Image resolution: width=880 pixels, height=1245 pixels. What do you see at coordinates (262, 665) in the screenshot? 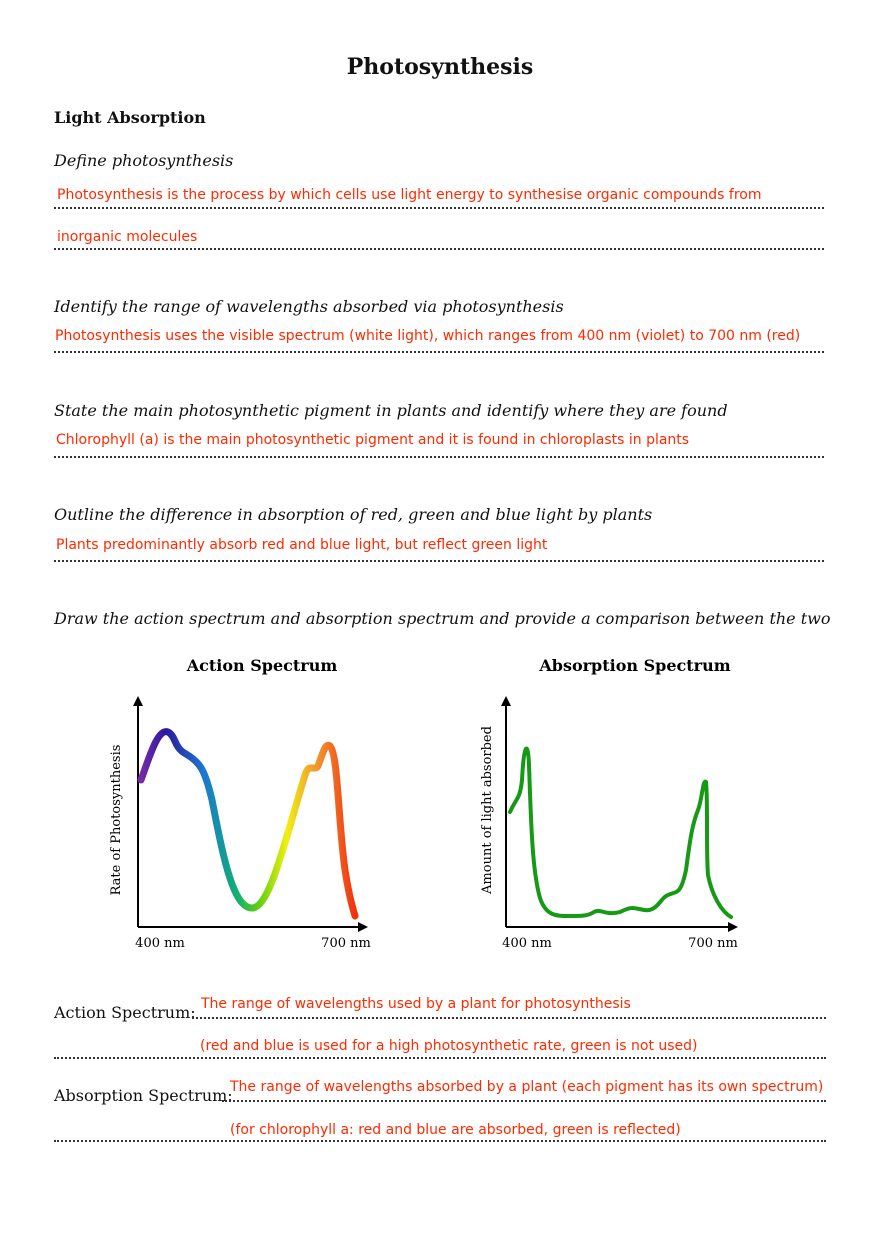
I see `graph-title: Action Spectrum` at bounding box center [262, 665].